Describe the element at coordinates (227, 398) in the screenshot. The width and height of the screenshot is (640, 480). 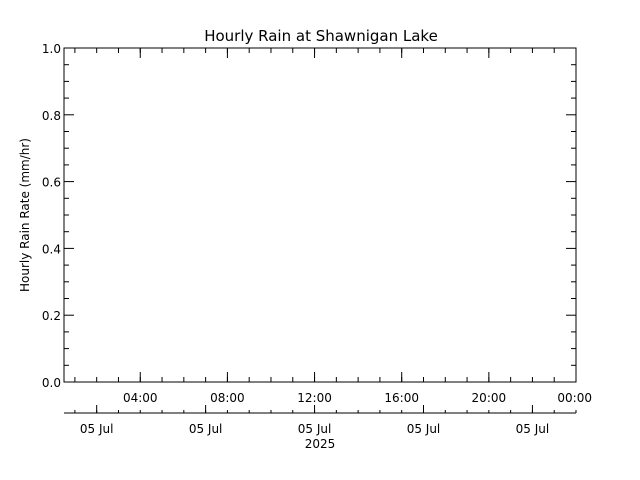
I see `x-tick-label: 08:00` at that location.